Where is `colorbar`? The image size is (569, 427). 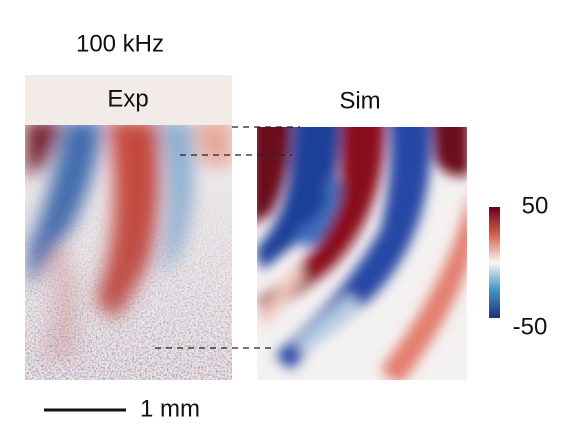
colorbar is located at coordinates (494, 262).